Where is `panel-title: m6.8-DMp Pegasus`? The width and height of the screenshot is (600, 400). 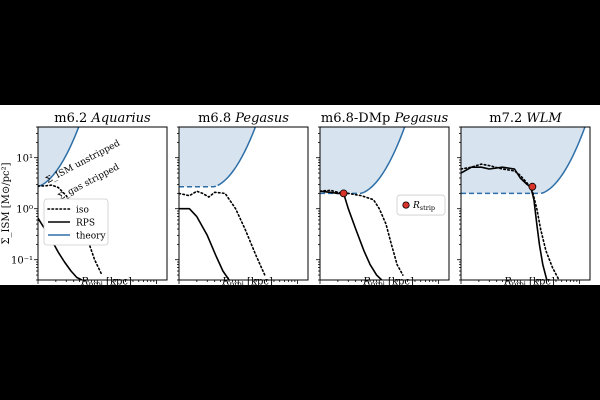
panel-title: m6.8-DMp Pegasus is located at coordinates (385, 118).